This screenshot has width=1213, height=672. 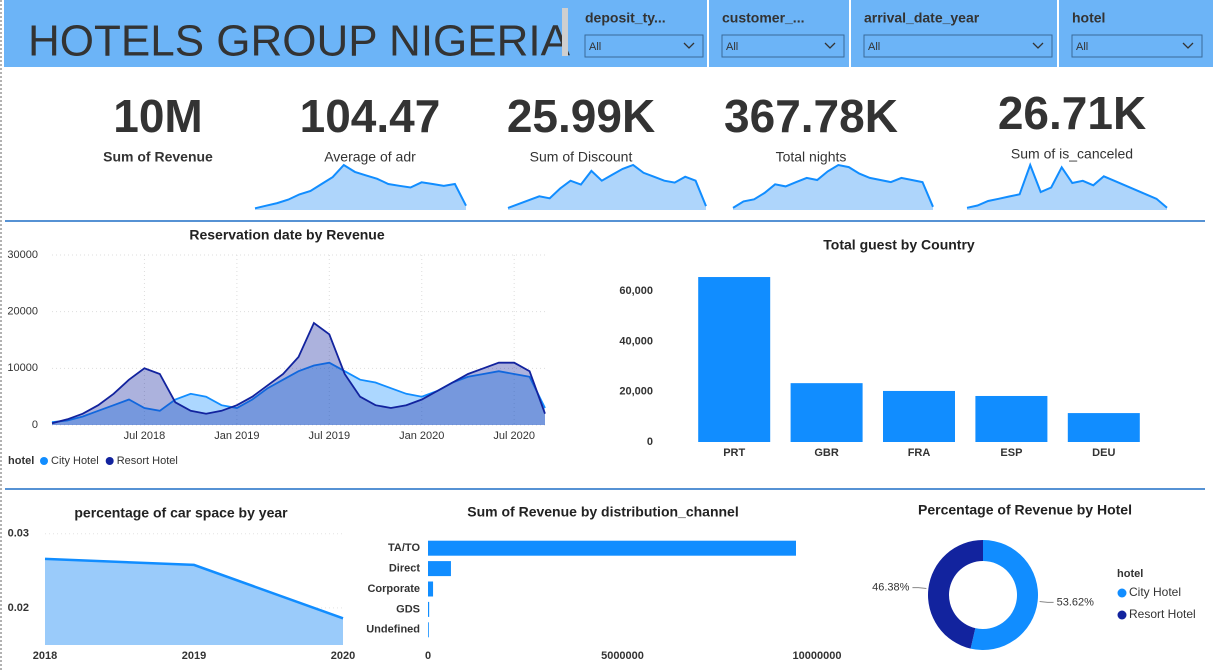 I want to click on x-tick-label: 5000000, so click(x=622, y=656).